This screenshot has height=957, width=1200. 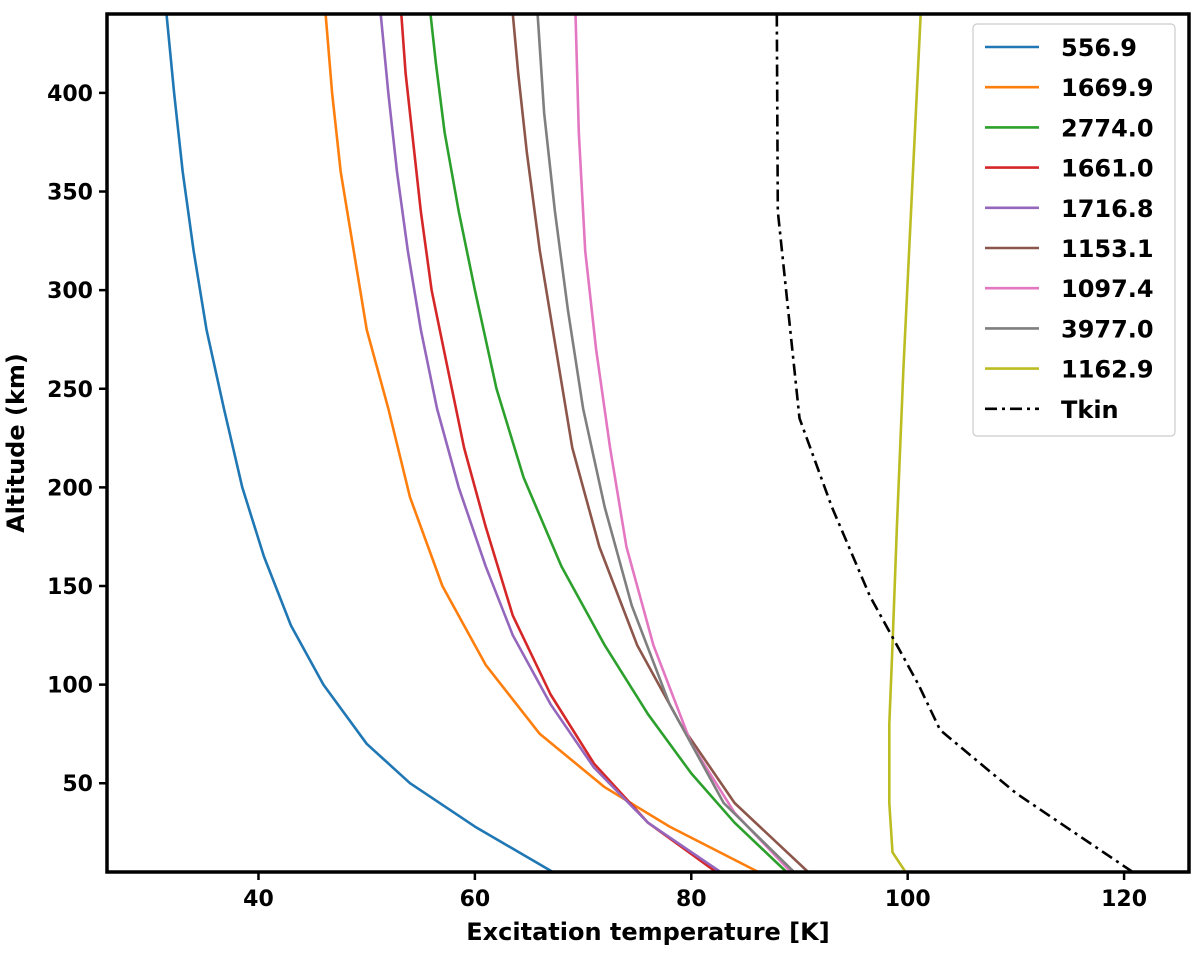 What do you see at coordinates (1124, 899) in the screenshot?
I see `x-tick-label: 120` at bounding box center [1124, 899].